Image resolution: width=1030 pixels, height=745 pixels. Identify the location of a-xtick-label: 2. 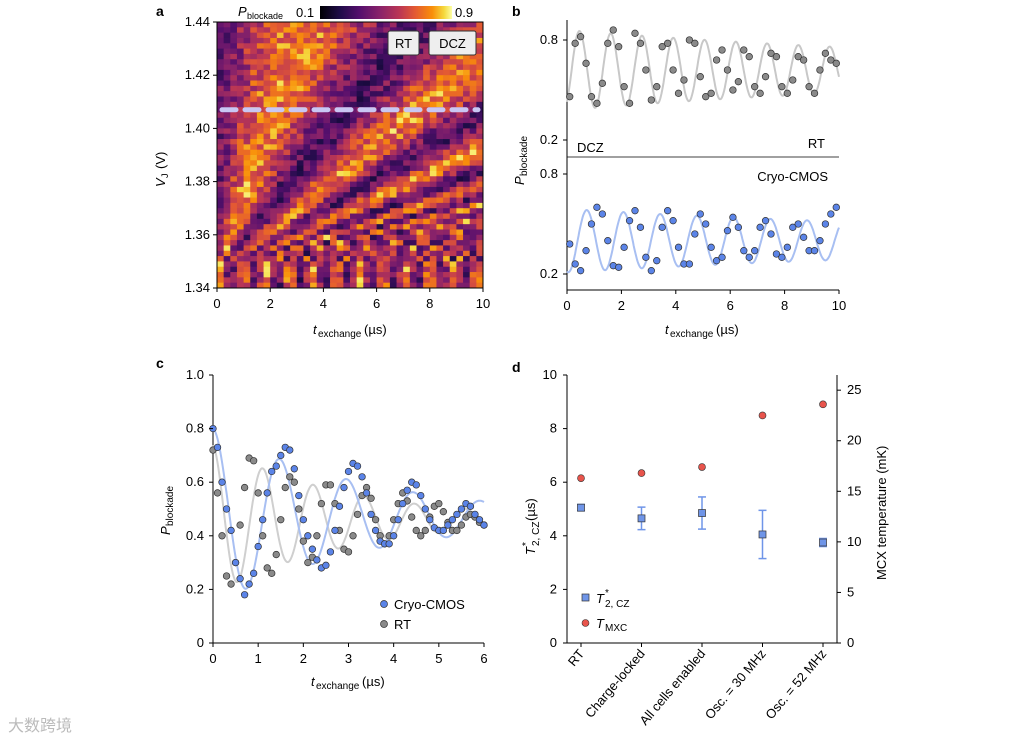
(270, 303).